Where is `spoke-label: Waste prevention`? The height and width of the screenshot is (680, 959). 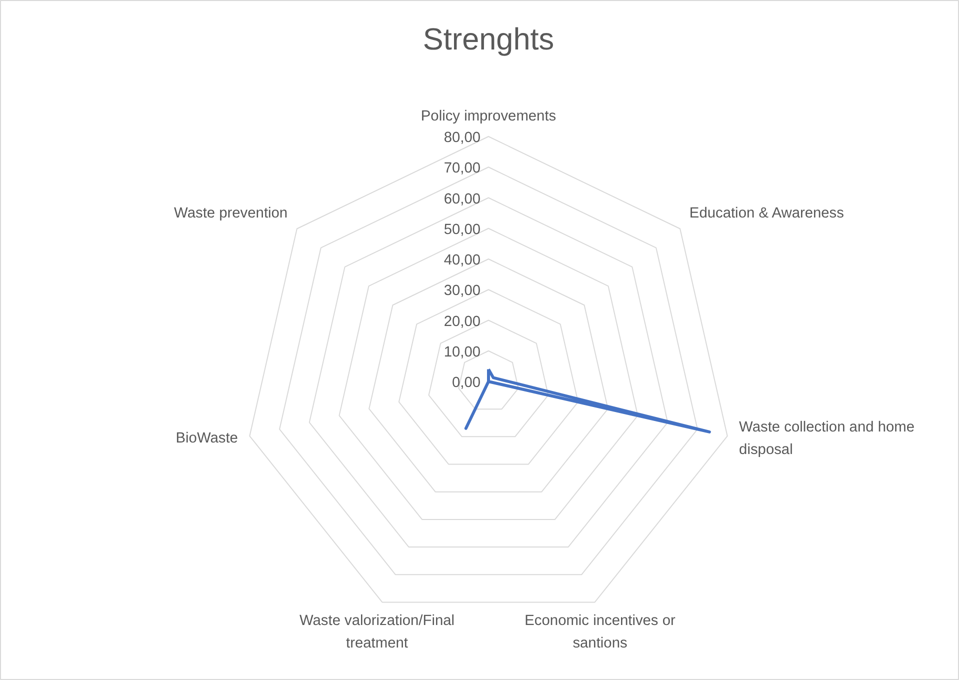
spoke-label: Waste prevention is located at coordinates (231, 213).